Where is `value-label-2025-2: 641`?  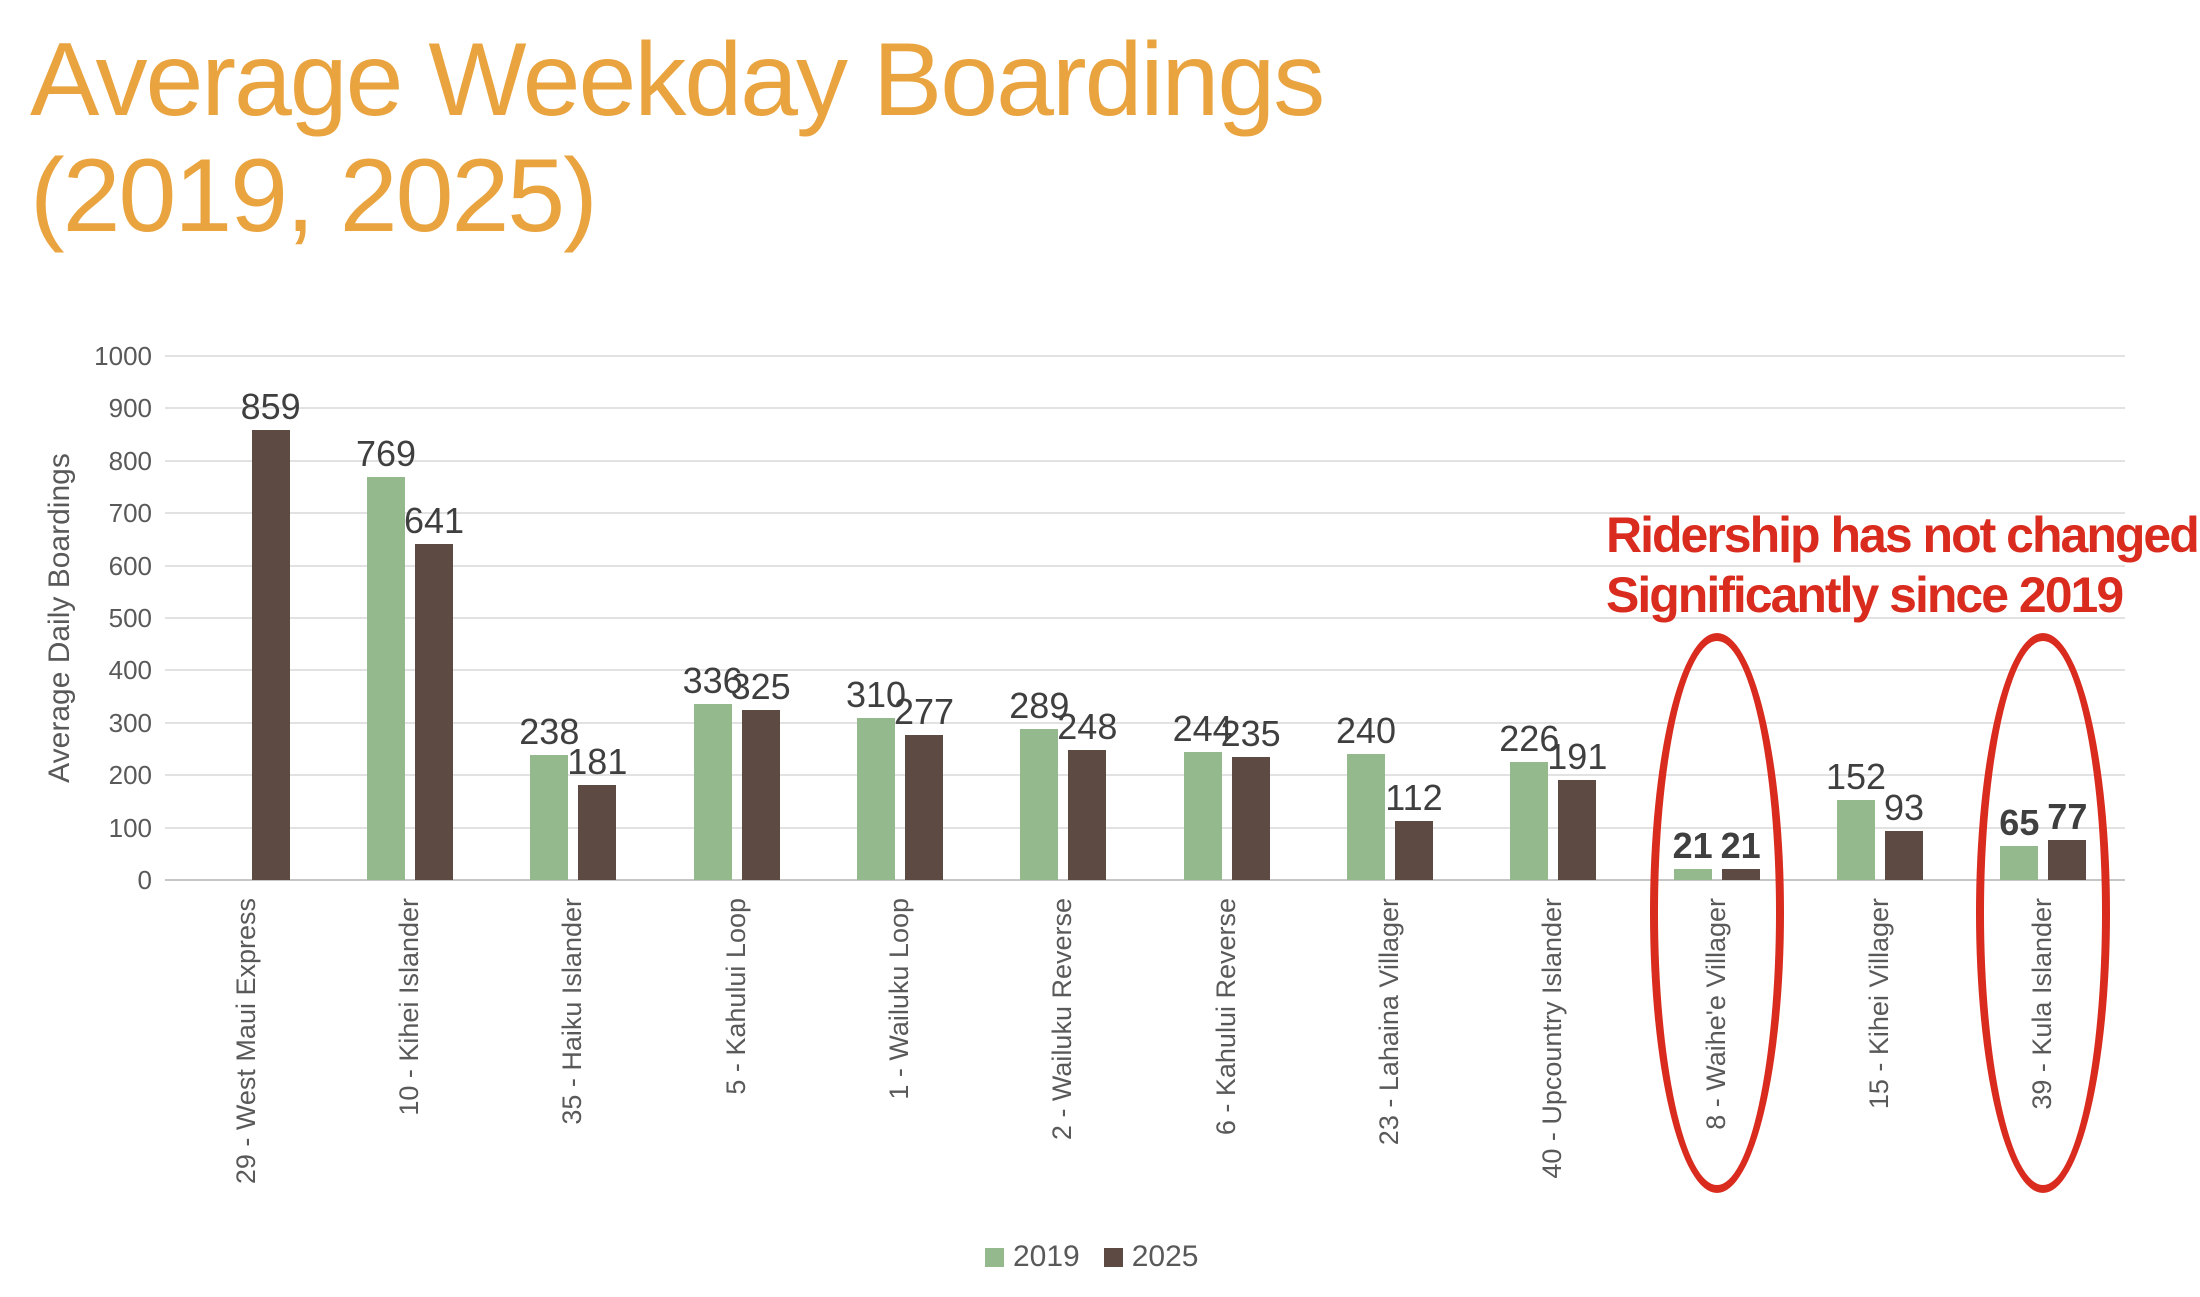 value-label-2025-2: 641 is located at coordinates (434, 521).